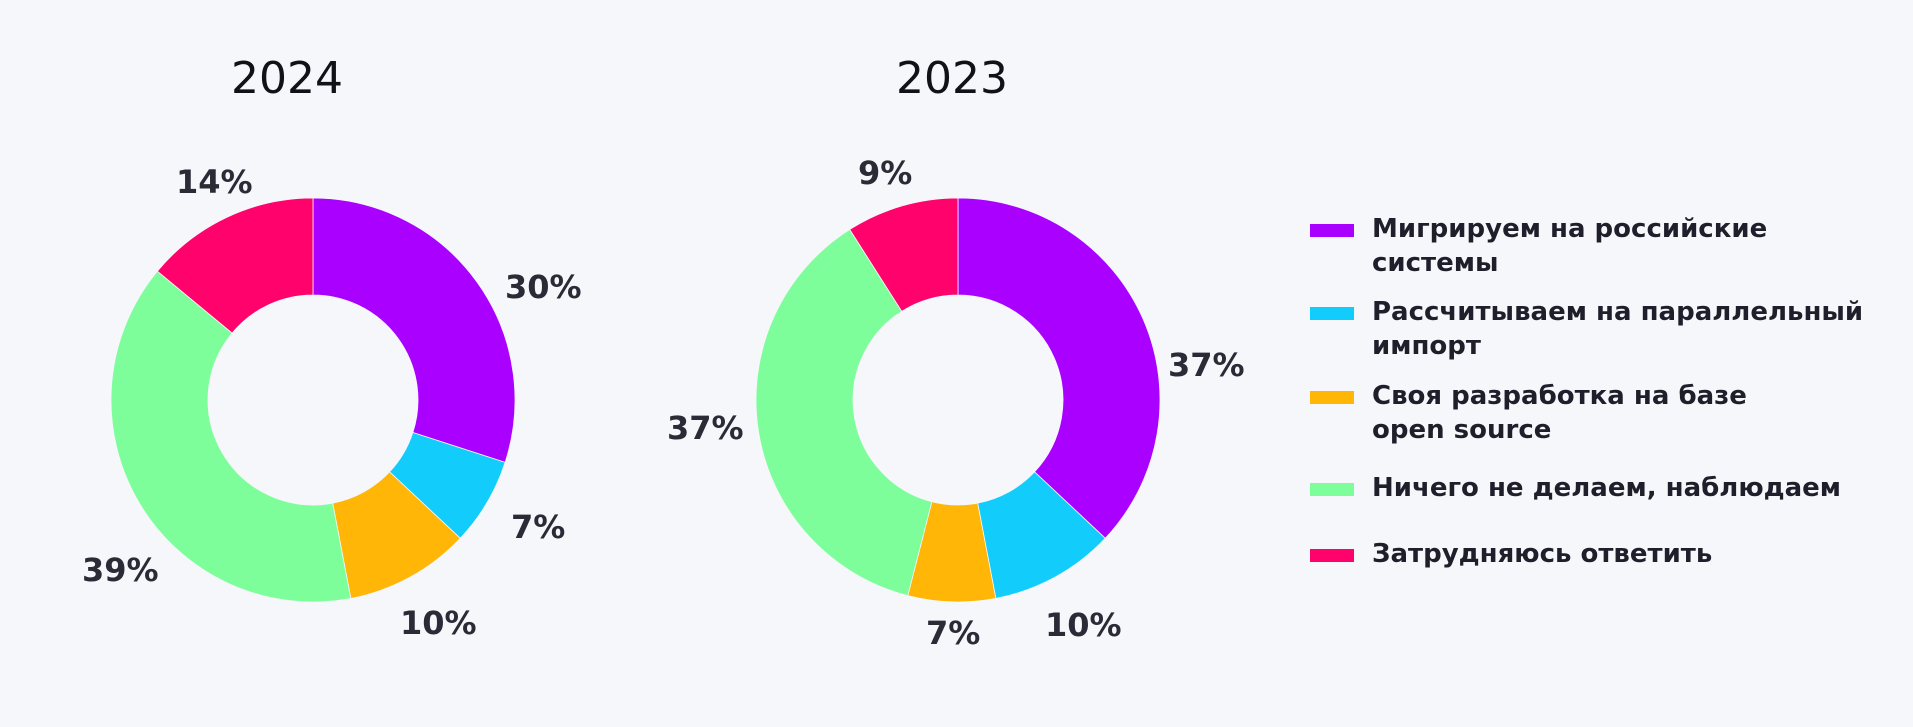  What do you see at coordinates (1332, 313) in the screenshot?
I see `legend-swatch-parallel-import` at bounding box center [1332, 313].